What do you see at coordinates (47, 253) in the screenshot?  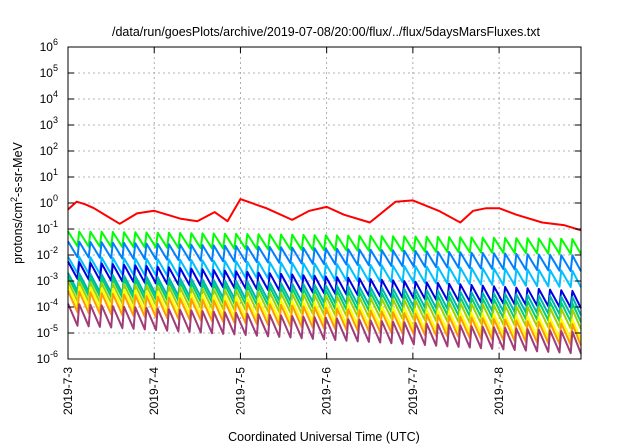 I see `y-tick-label: 10⁻²` at bounding box center [47, 253].